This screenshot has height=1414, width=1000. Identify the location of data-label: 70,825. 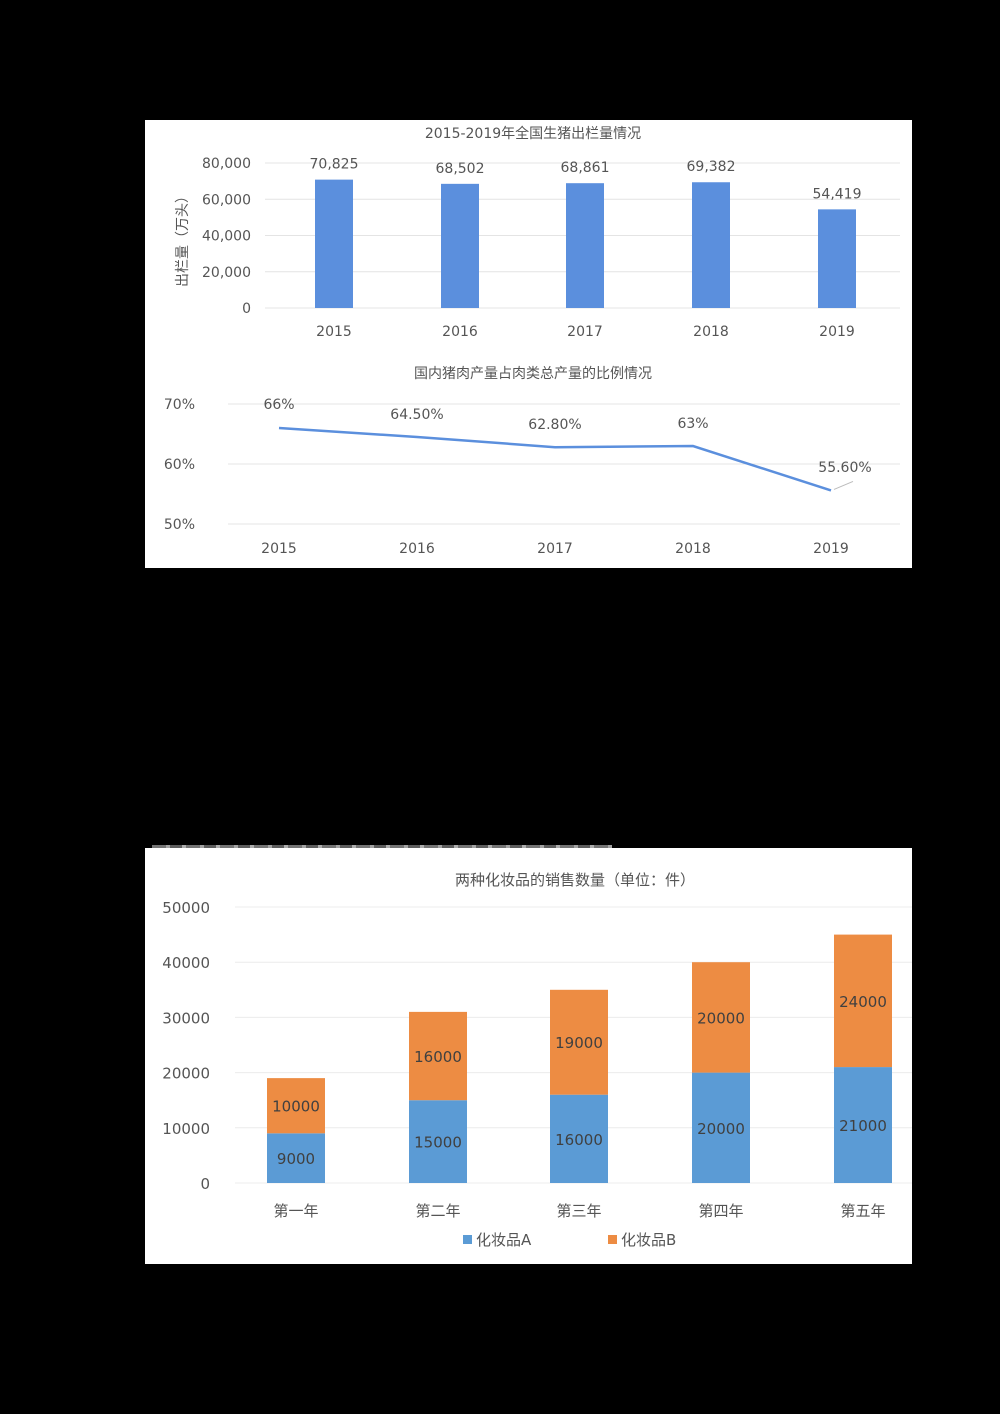
(334, 165).